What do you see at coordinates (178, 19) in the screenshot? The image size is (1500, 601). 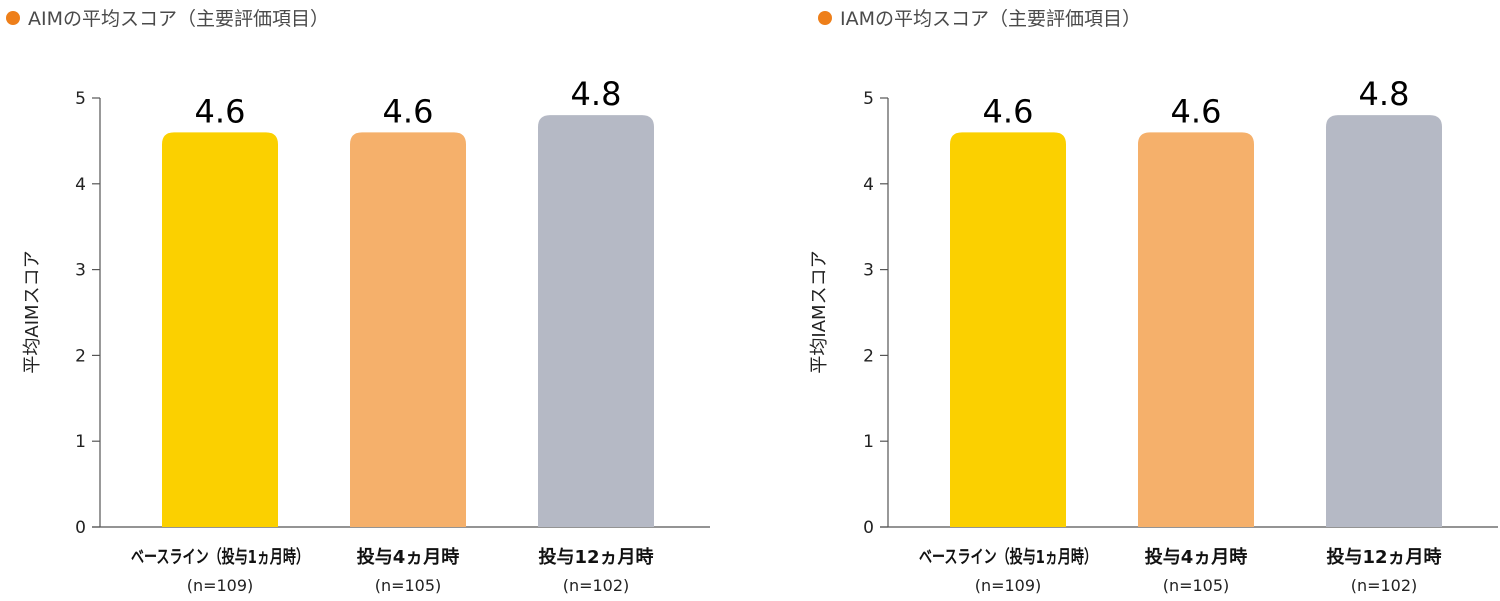 I see `chart-title: AIMの平均スコア（主要評価項目）` at bounding box center [178, 19].